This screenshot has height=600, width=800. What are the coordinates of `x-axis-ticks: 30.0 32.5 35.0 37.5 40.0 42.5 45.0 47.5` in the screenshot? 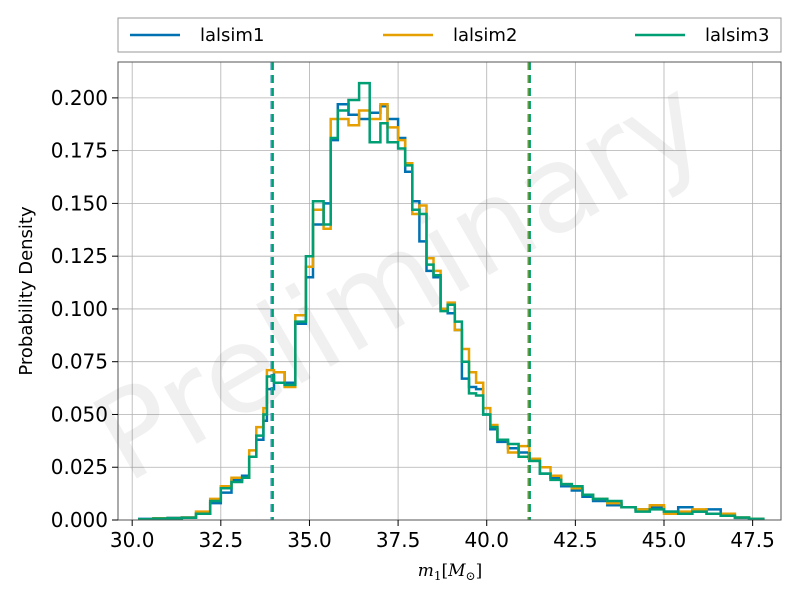 It's located at (442, 536).